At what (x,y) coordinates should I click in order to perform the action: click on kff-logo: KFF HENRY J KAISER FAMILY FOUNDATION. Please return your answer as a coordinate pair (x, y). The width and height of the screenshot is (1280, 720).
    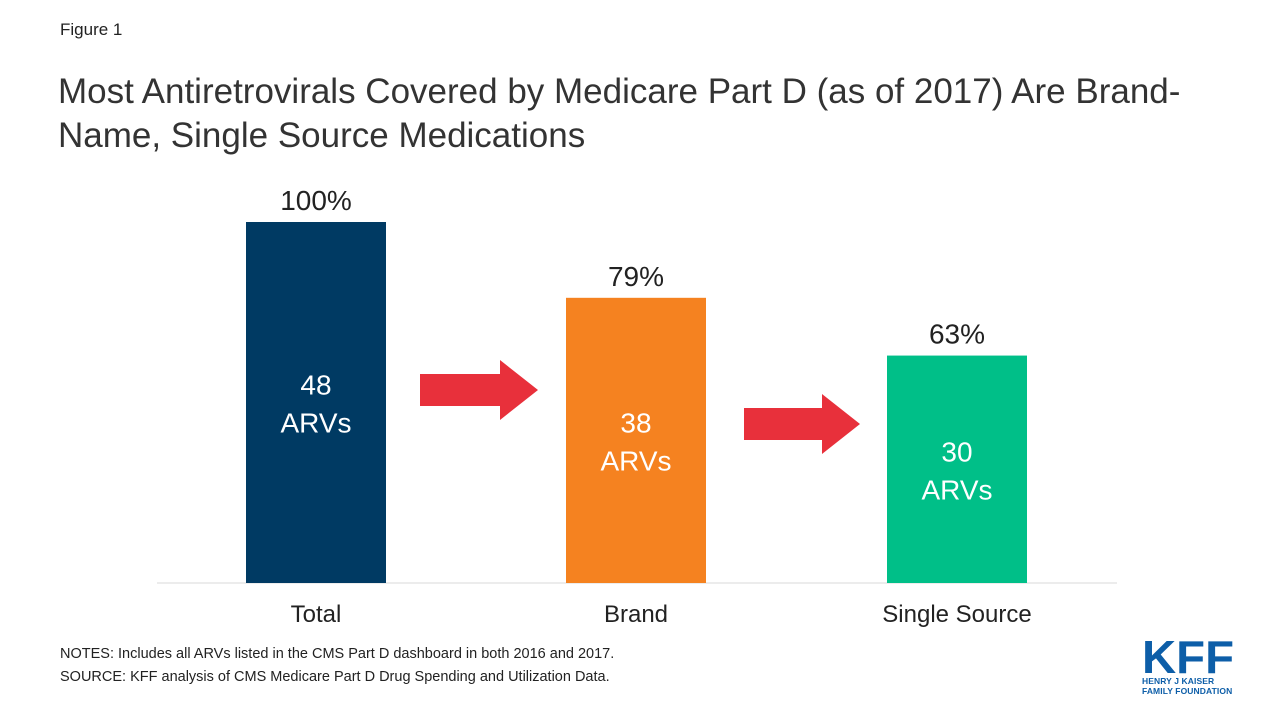
    Looking at the image, I should click on (1189, 666).